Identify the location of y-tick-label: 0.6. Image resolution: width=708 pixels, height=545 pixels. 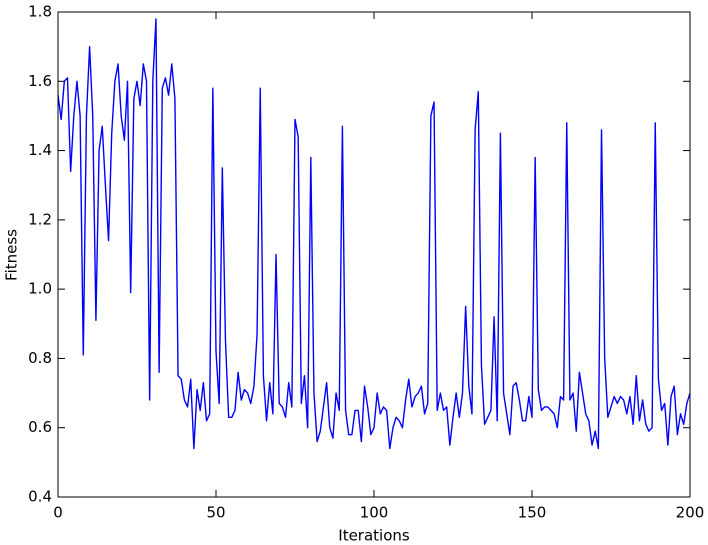
(40, 427).